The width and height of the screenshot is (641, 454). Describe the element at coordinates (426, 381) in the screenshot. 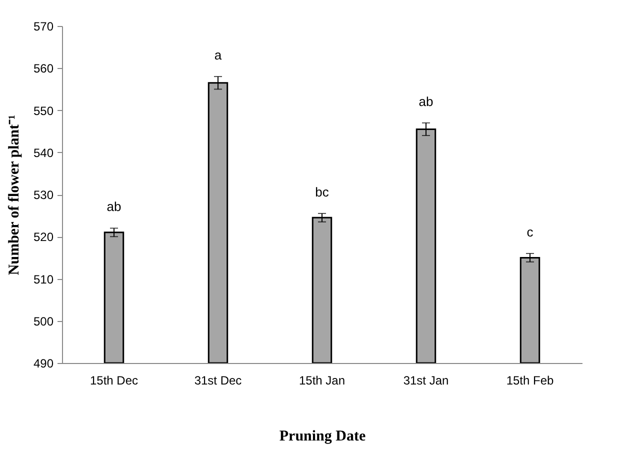

I see `x-tick-label: 31st Jan` at that location.